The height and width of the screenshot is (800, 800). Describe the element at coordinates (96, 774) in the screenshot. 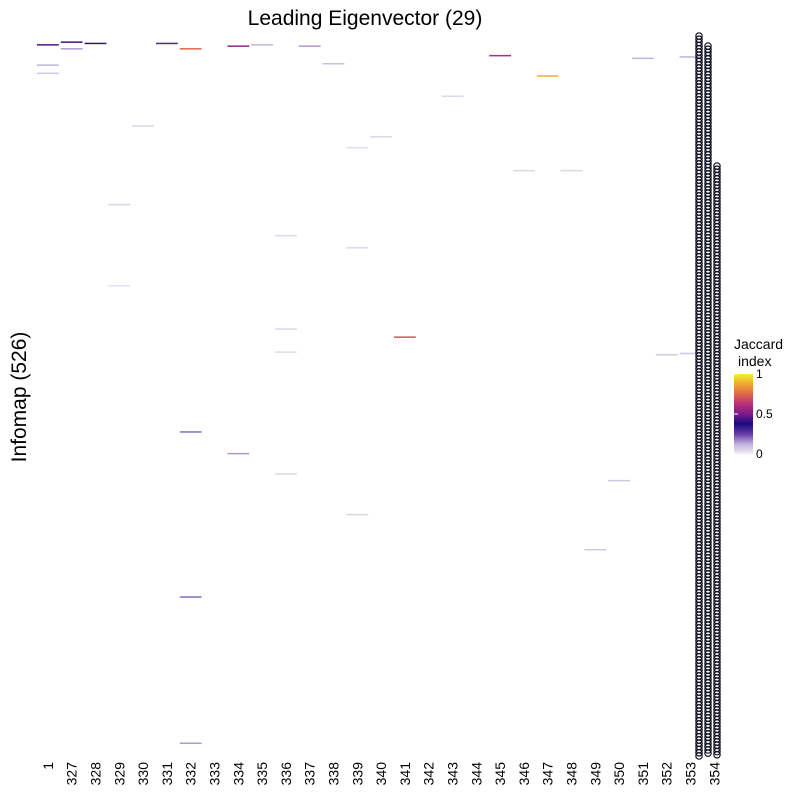

I see `x-tick-label: 328` at that location.